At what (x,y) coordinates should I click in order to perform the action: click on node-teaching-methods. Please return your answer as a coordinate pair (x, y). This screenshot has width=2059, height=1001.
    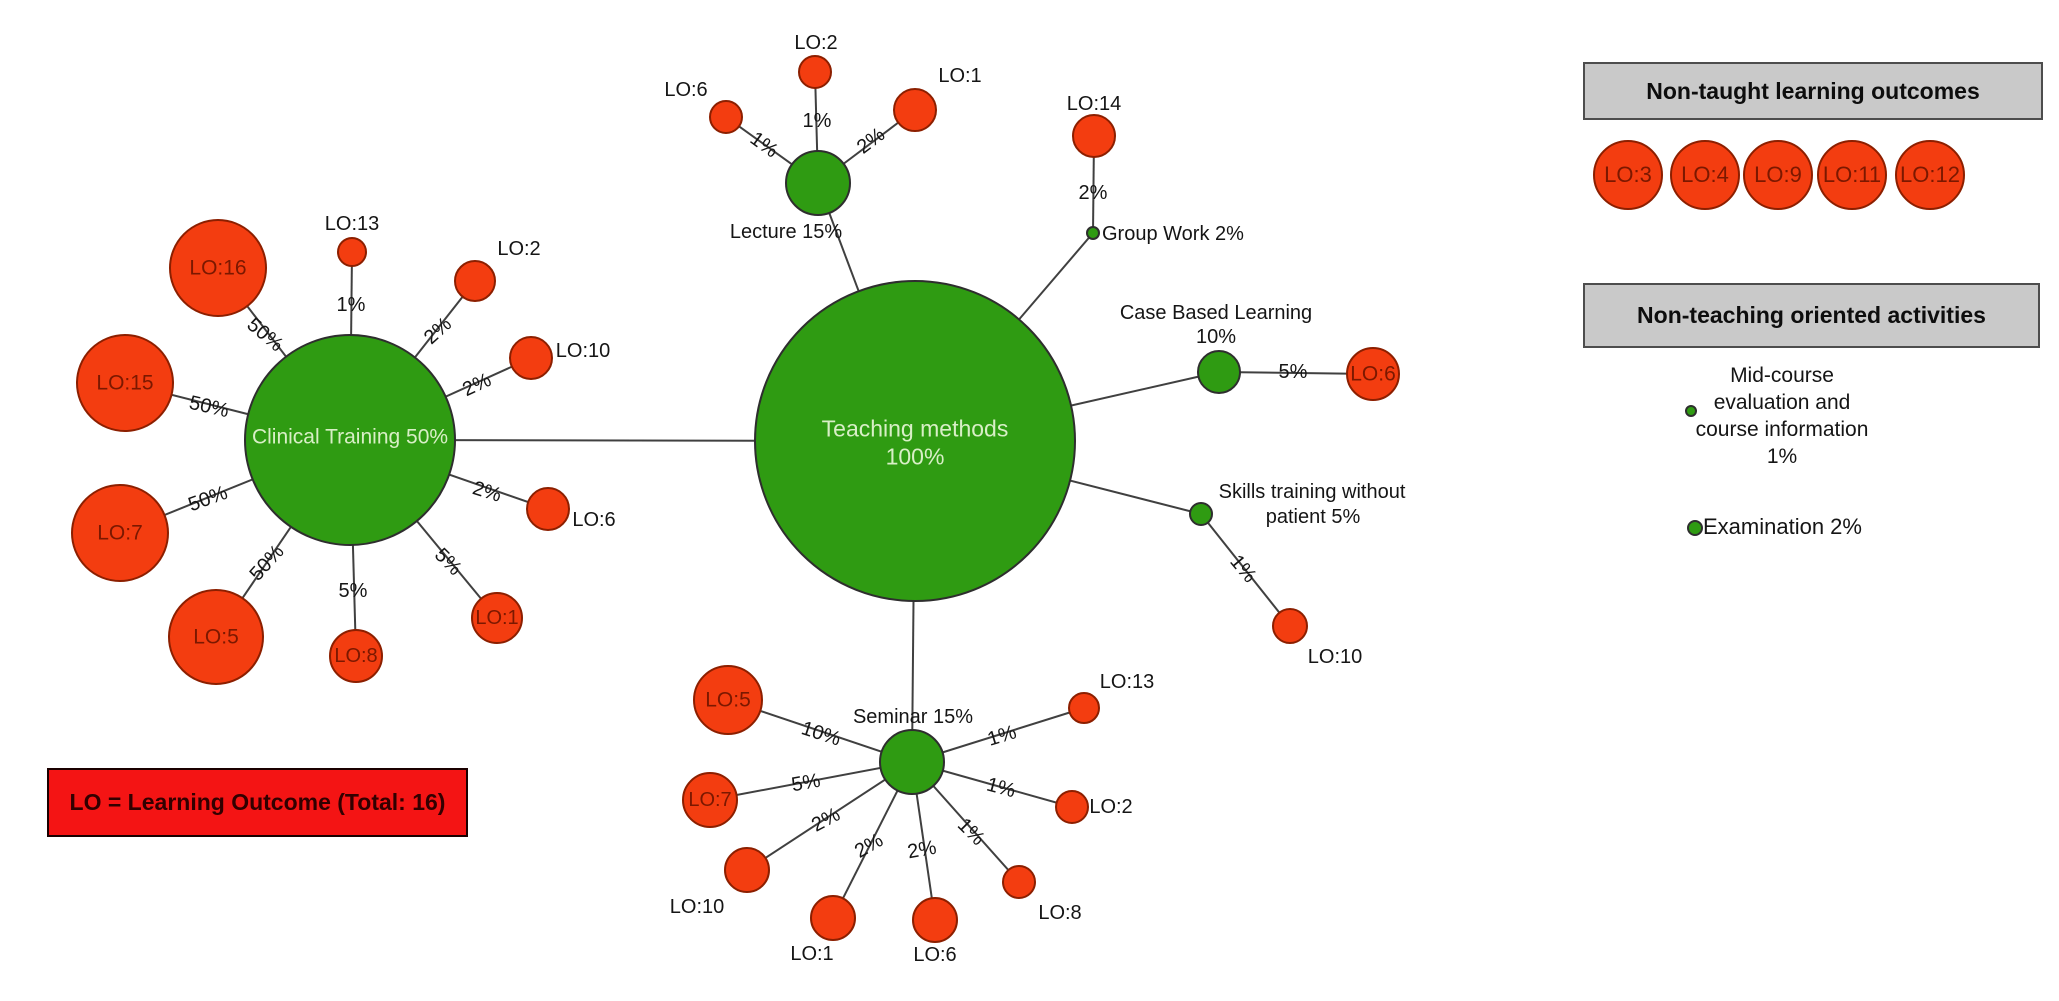
    Looking at the image, I should click on (915, 441).